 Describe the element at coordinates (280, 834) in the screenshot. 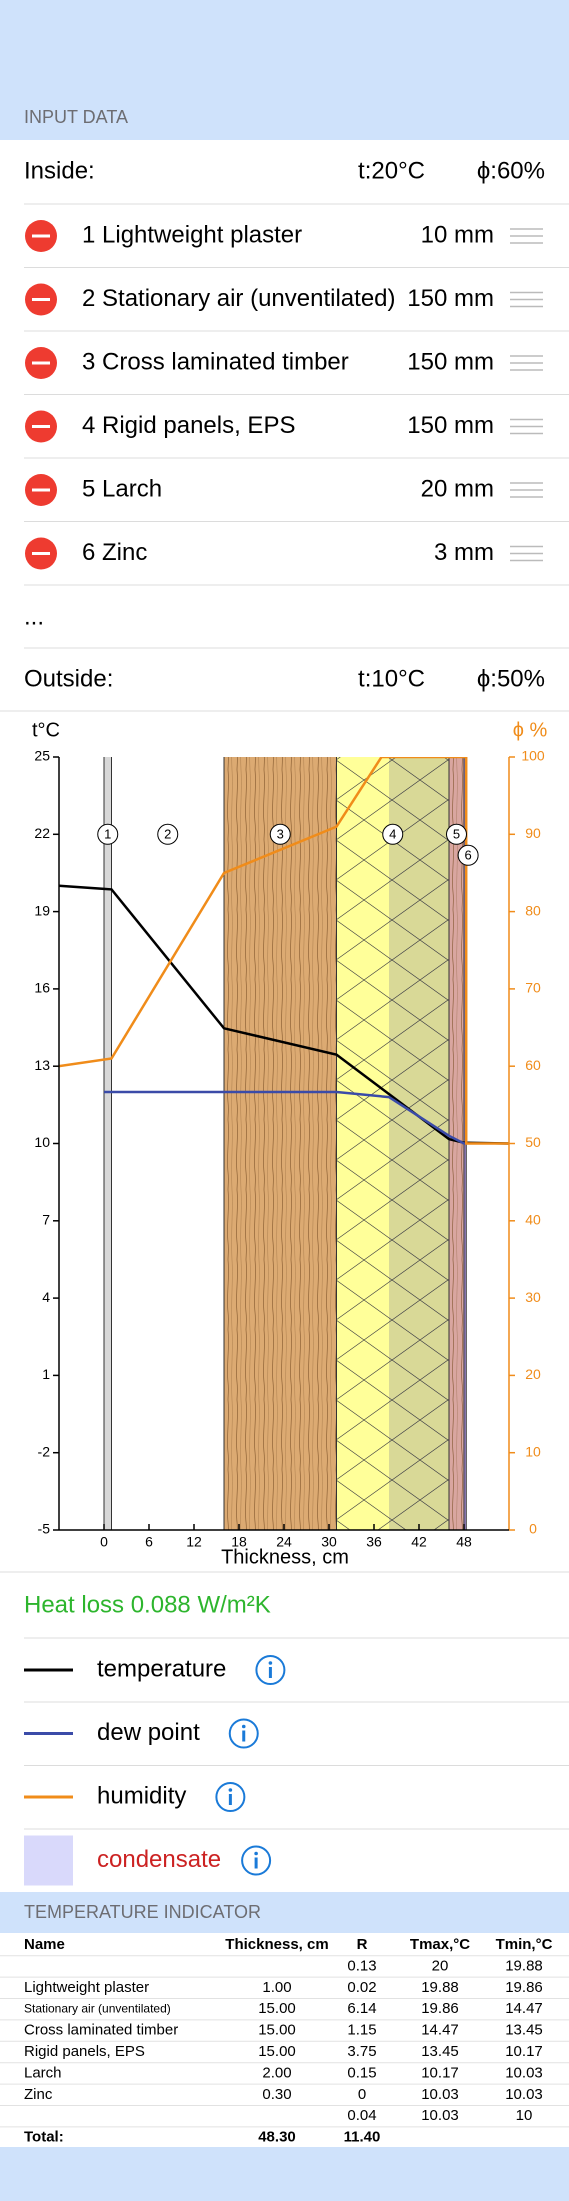

I see `layer-marker-label: 3` at that location.